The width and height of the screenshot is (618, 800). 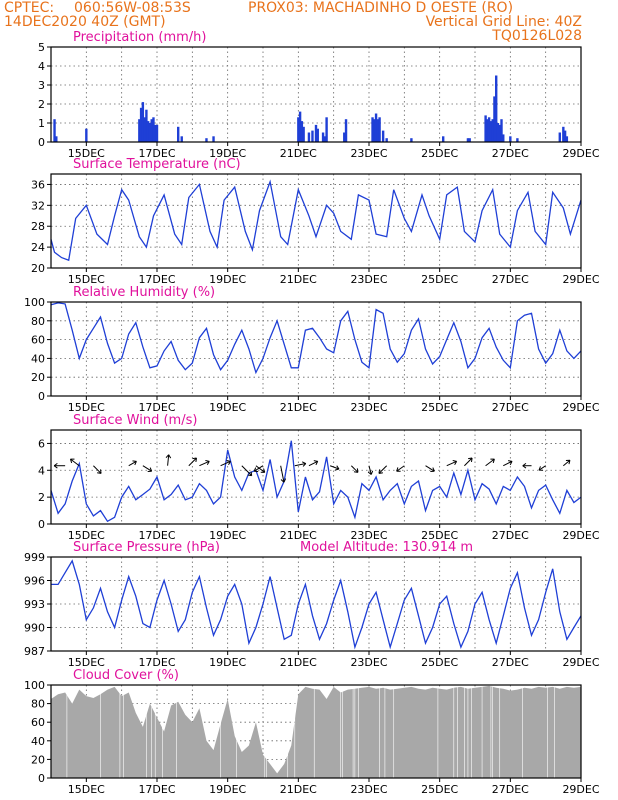 What do you see at coordinates (41, 85) in the screenshot?
I see `y-tick-label: 3` at bounding box center [41, 85].